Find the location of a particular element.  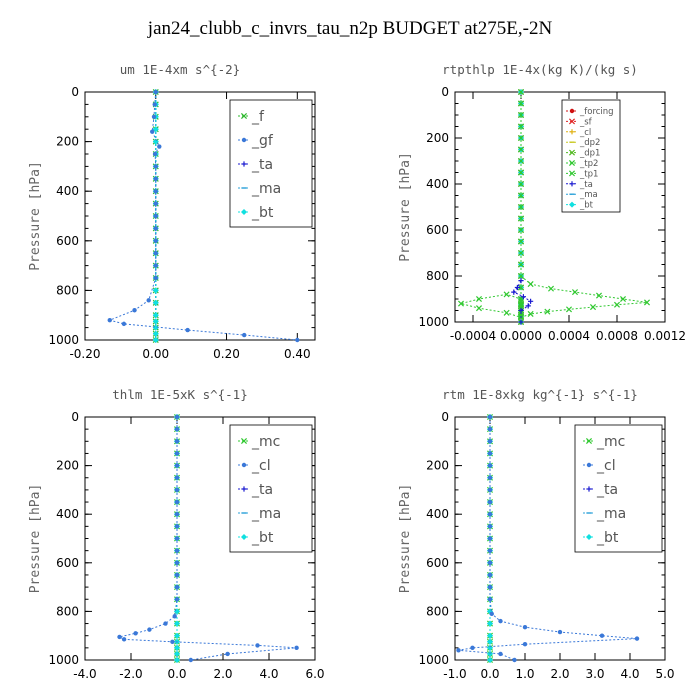

panel-title: um 1E-4xm s^{-2} is located at coordinates (180, 69).